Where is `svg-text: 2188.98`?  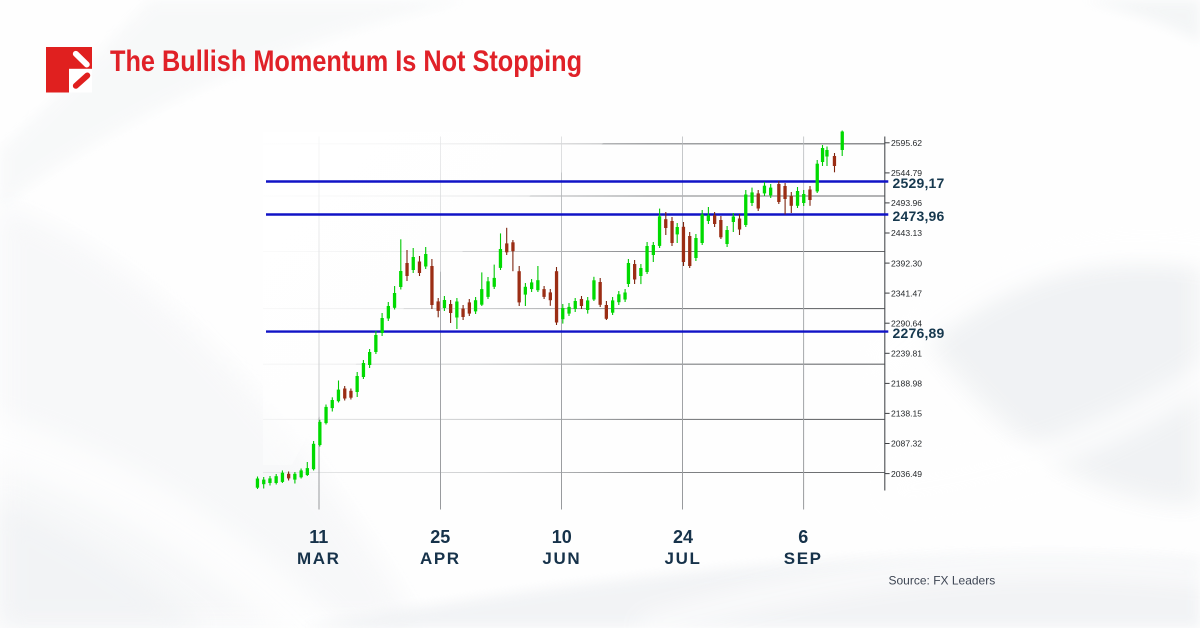 svg-text: 2188.98 is located at coordinates (906, 384).